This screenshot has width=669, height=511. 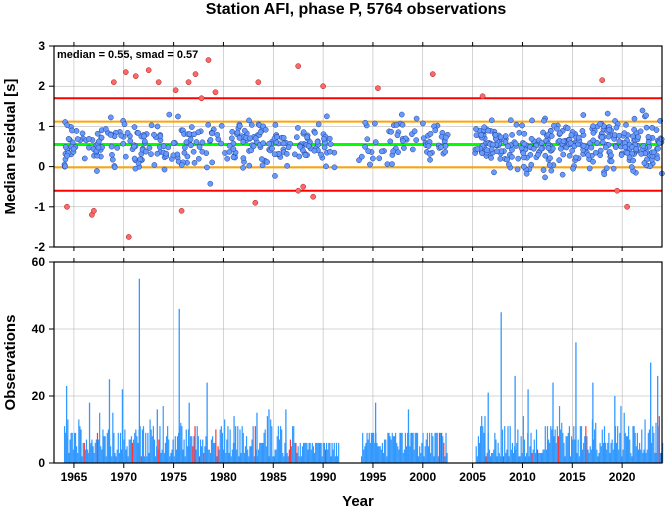 I want to click on y-tick-label: 1, so click(x=41, y=126).